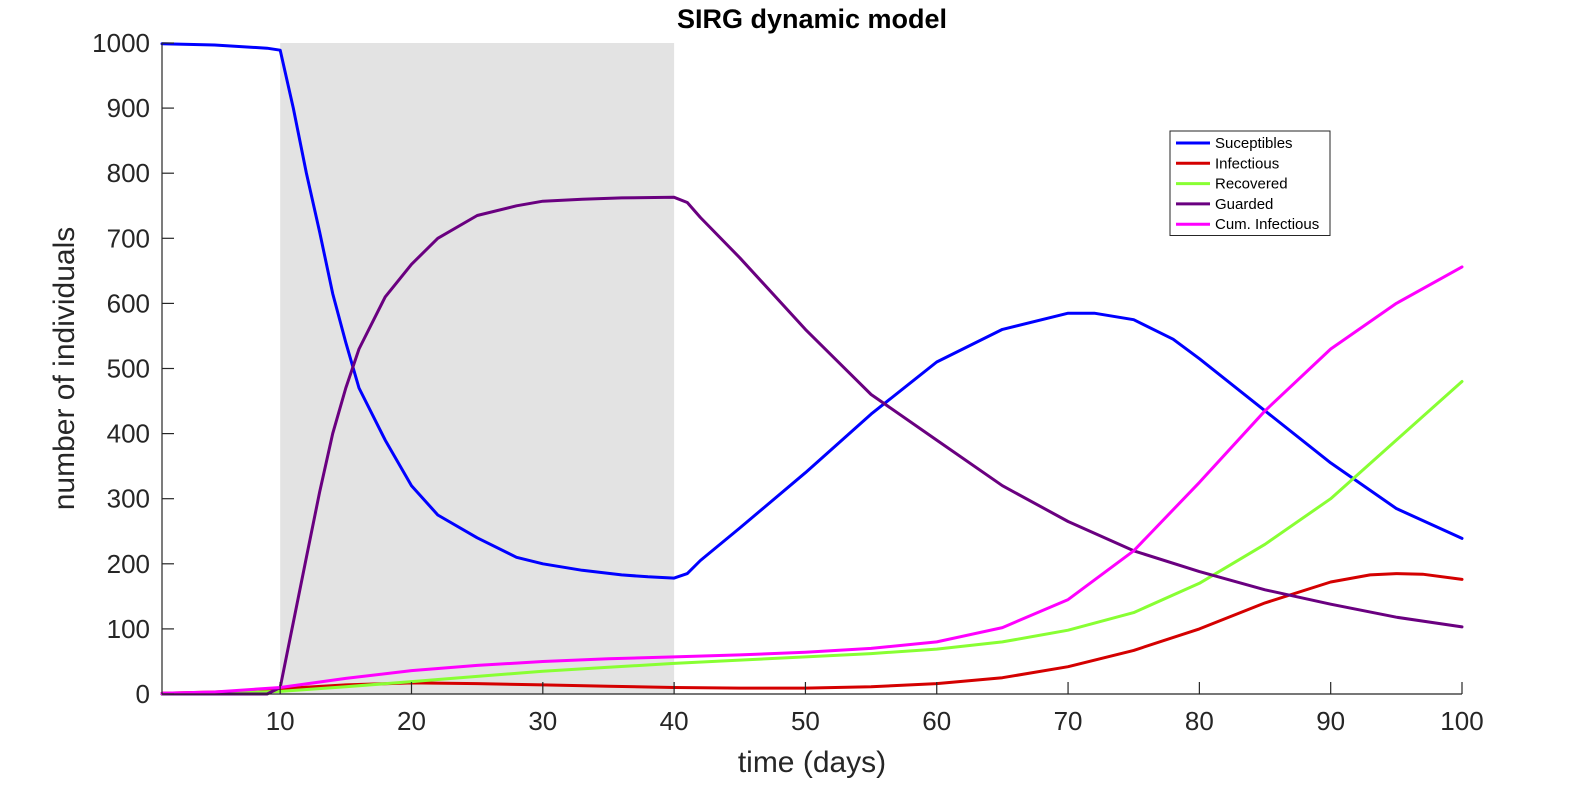 The width and height of the screenshot is (1595, 812). I want to click on y-tick-label: 500, so click(128, 369).